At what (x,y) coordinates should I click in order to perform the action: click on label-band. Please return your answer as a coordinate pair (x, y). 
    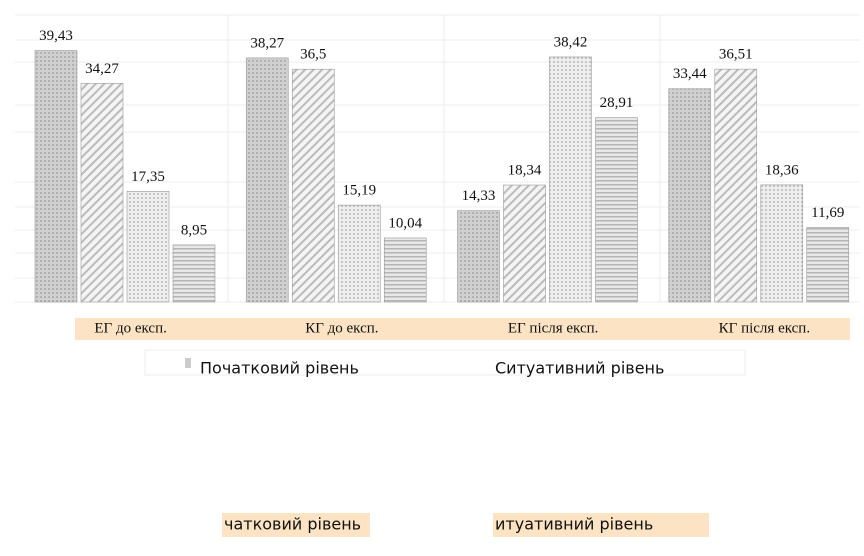
    Looking at the image, I should click on (462, 329).